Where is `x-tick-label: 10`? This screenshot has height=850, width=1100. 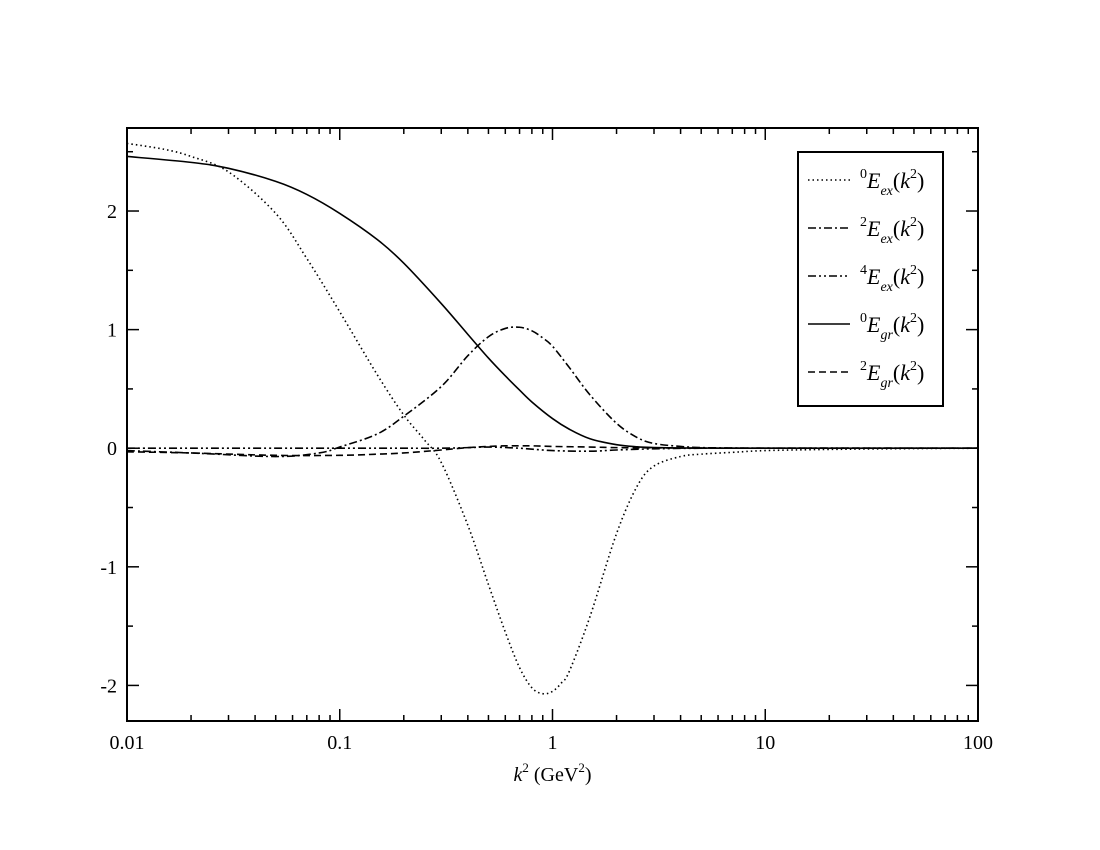
x-tick-label: 10 is located at coordinates (765, 743).